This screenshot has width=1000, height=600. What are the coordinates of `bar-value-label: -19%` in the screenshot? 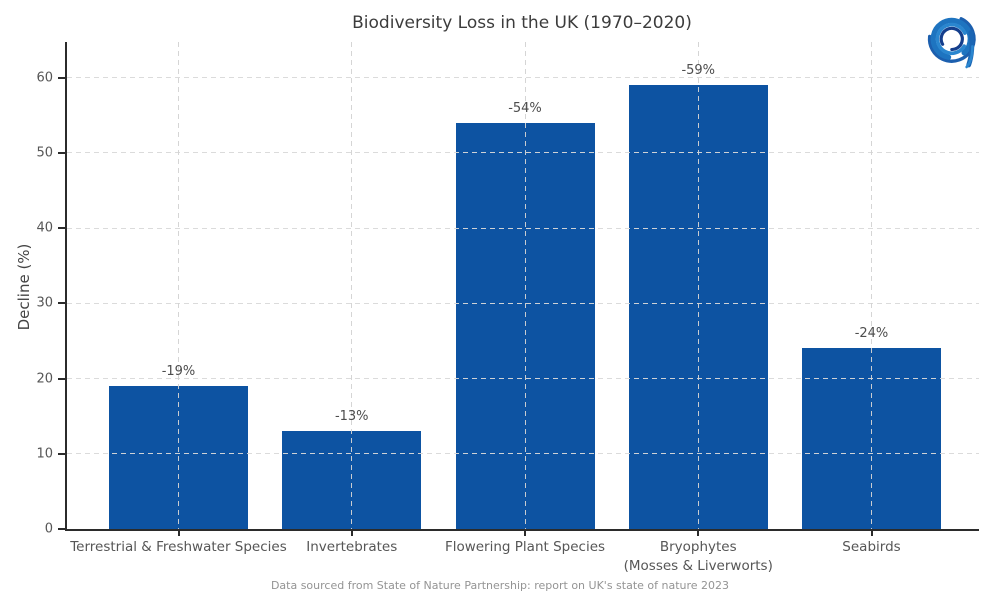 It's located at (178, 372).